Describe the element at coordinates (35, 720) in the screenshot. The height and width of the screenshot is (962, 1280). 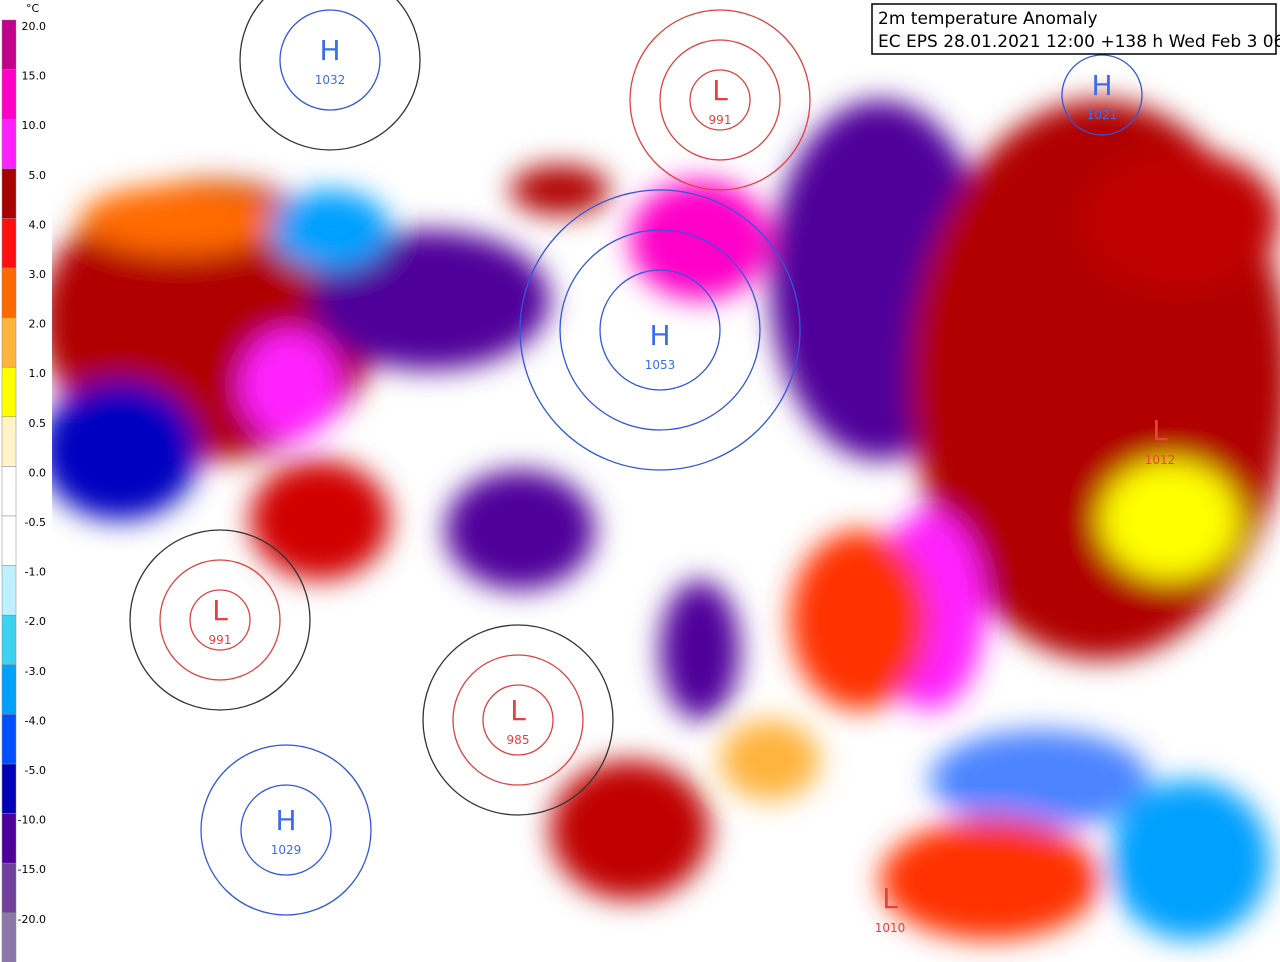
I see `legend-label: -4.0` at that location.